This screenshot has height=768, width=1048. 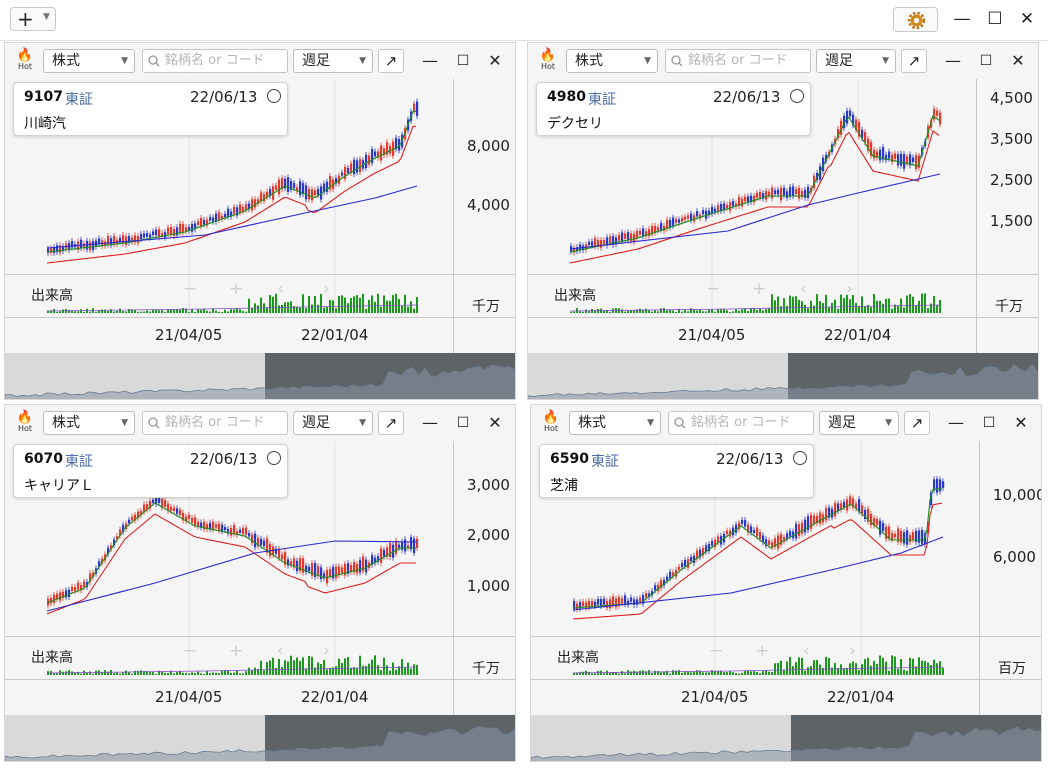 What do you see at coordinates (232, 308) in the screenshot?
I see `volume-ma-line` at bounding box center [232, 308].